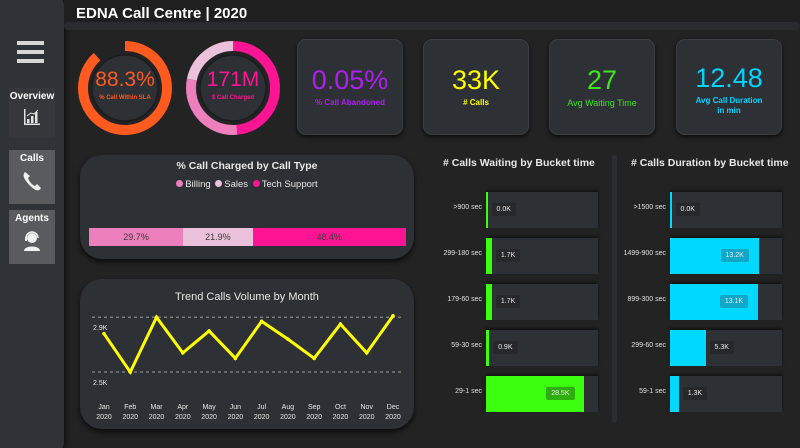 This screenshot has height=448, width=800. I want to click on x-tick-month: Aug, so click(288, 407).